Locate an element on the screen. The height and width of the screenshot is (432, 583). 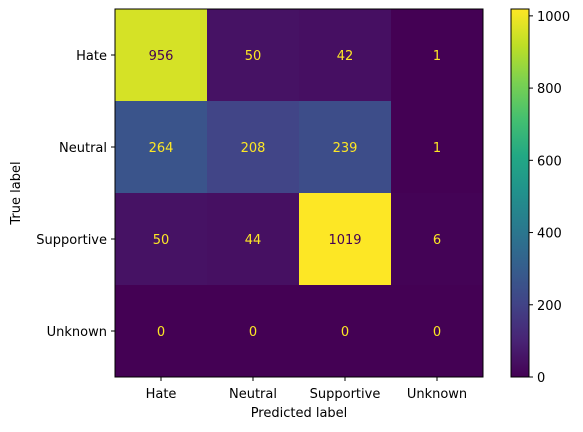
x-axis-title: Predicted label is located at coordinates (299, 413).